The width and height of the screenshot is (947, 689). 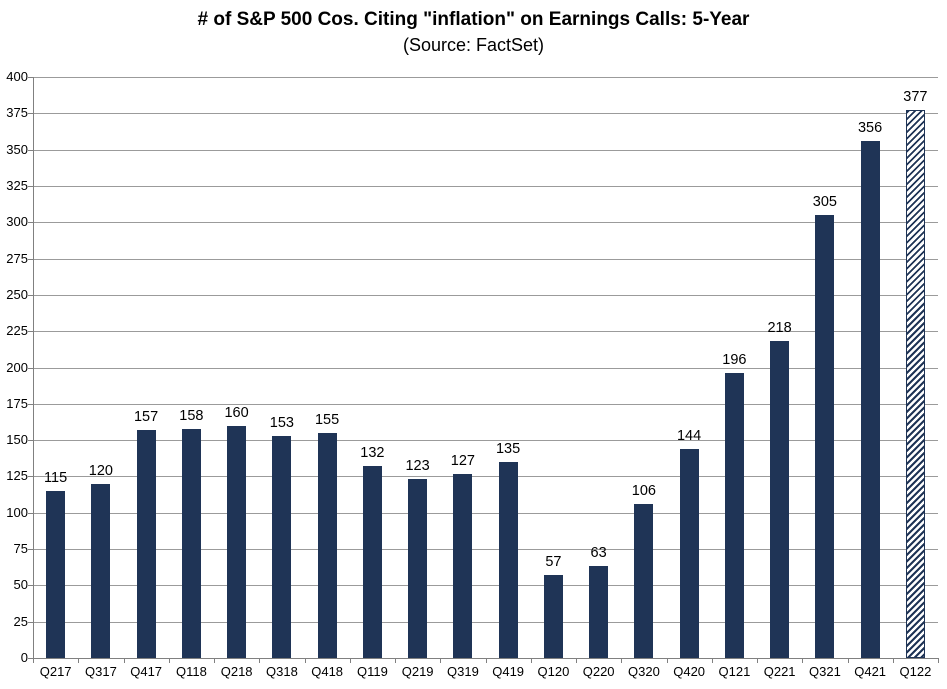 I want to click on bar-Q119, so click(x=372, y=562).